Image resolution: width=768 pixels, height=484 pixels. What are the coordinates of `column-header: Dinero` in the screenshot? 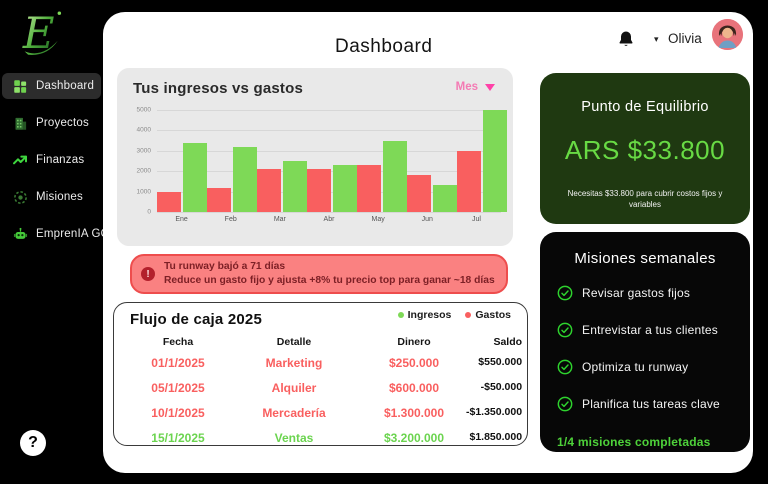 It's located at (414, 342).